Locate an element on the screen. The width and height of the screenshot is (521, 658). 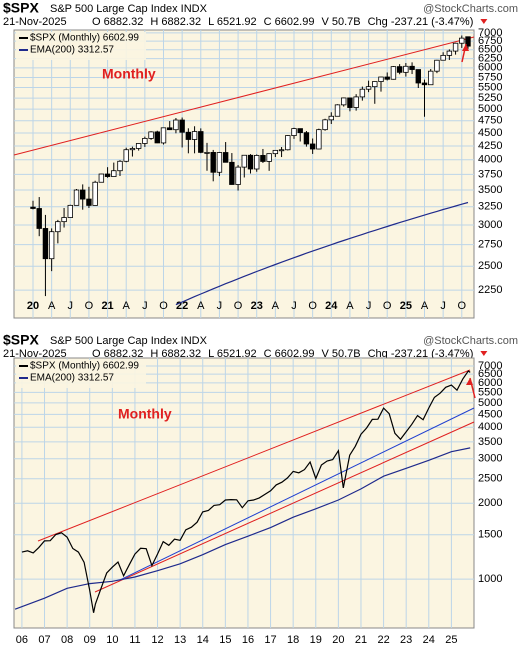
legend-box is located at coordinates (81, 46).